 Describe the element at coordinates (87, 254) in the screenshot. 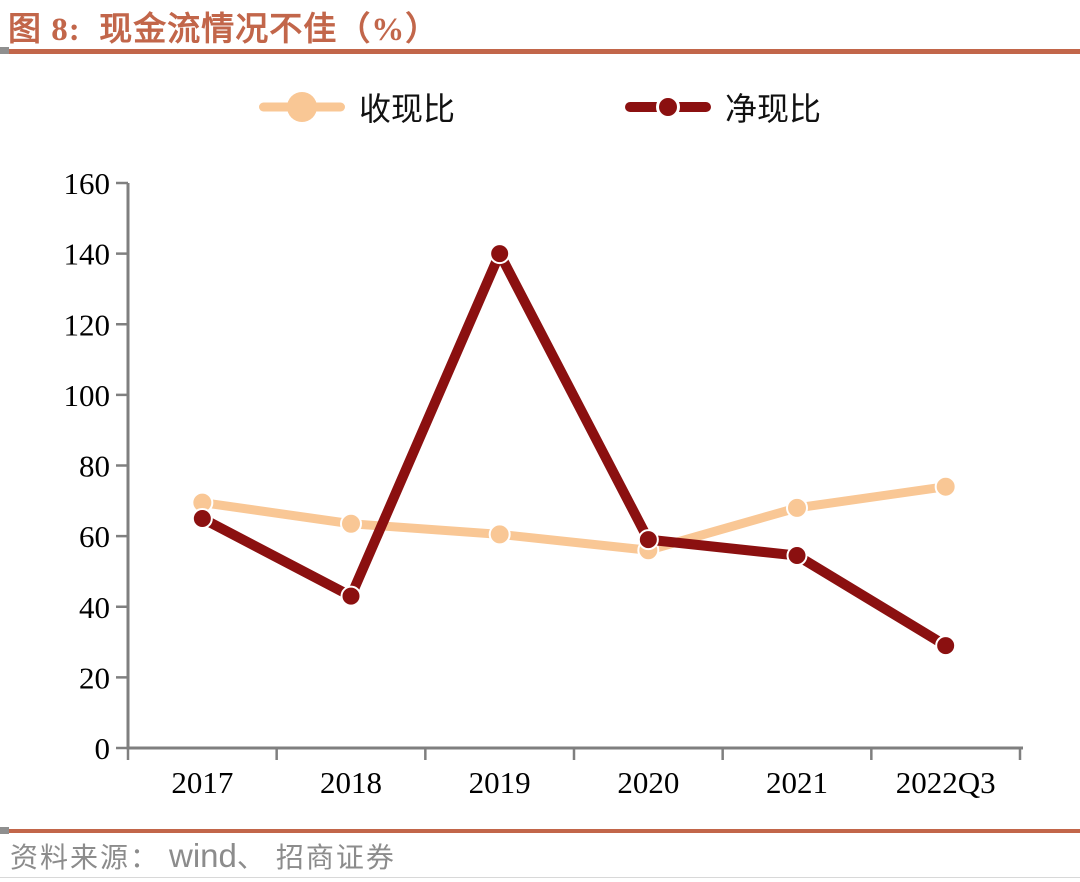

I see `y-axis-tick-label: 140` at that location.